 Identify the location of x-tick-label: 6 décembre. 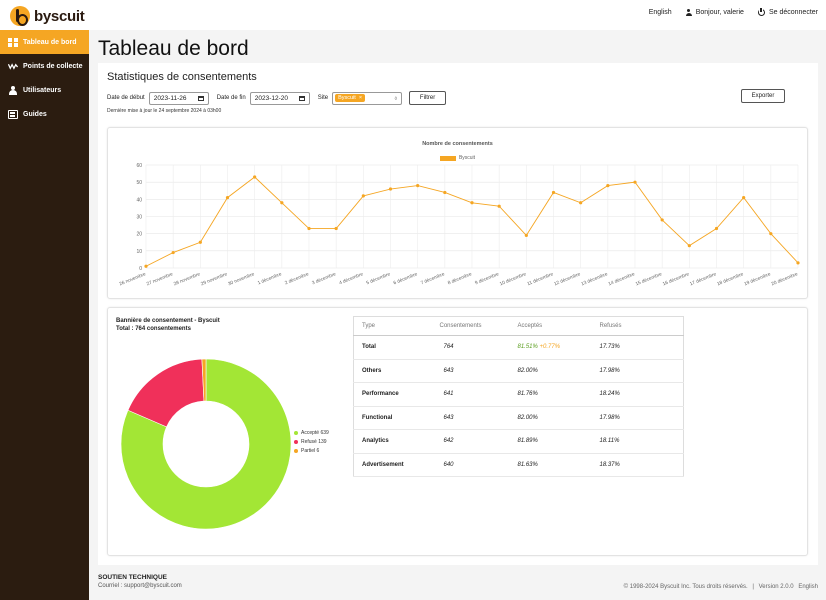
(406, 278).